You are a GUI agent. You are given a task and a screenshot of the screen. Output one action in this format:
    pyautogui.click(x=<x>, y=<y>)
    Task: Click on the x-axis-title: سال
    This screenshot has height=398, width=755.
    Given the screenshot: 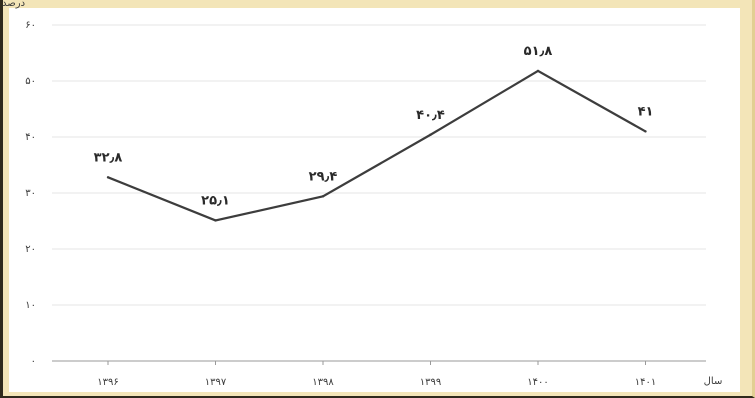 What is the action you would take?
    pyautogui.click(x=713, y=381)
    